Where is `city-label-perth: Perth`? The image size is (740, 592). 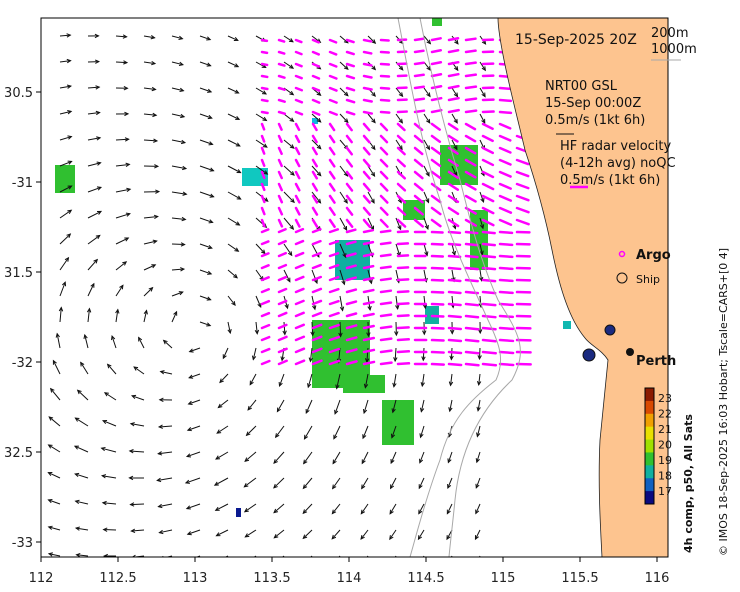
city-label-perth: Perth is located at coordinates (656, 361).